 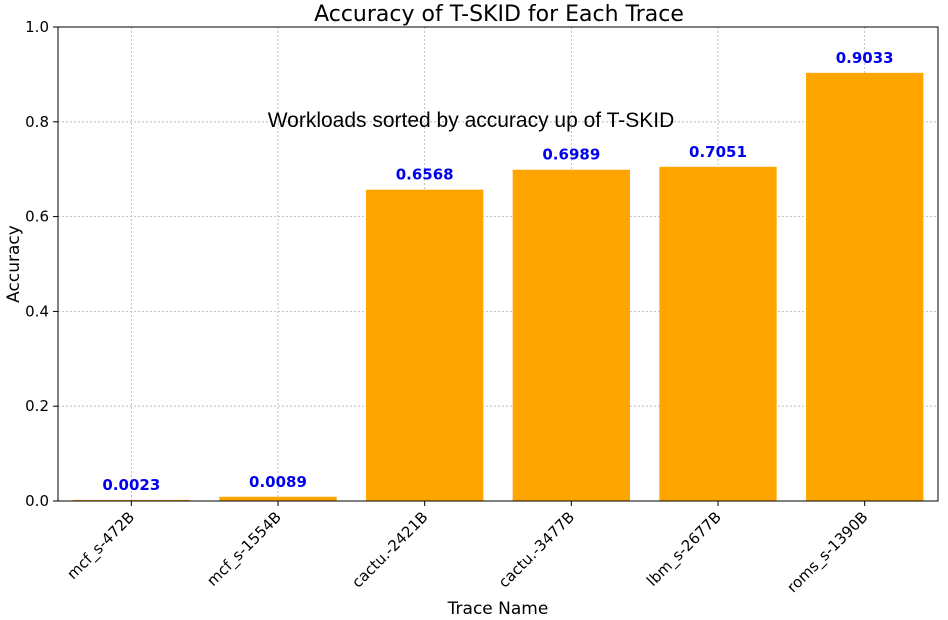 What do you see at coordinates (498, 609) in the screenshot?
I see `x-axis-label: Trace Name` at bounding box center [498, 609].